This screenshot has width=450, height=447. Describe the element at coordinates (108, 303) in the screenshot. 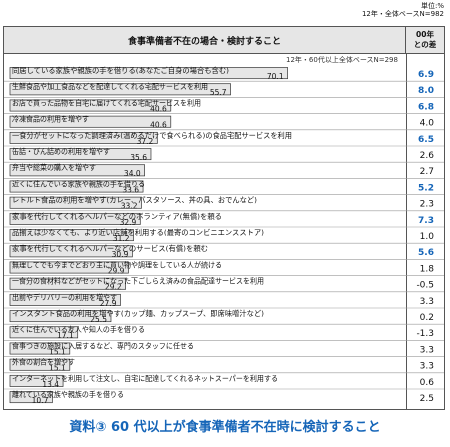

I see `data-label: 27.9` at that location.